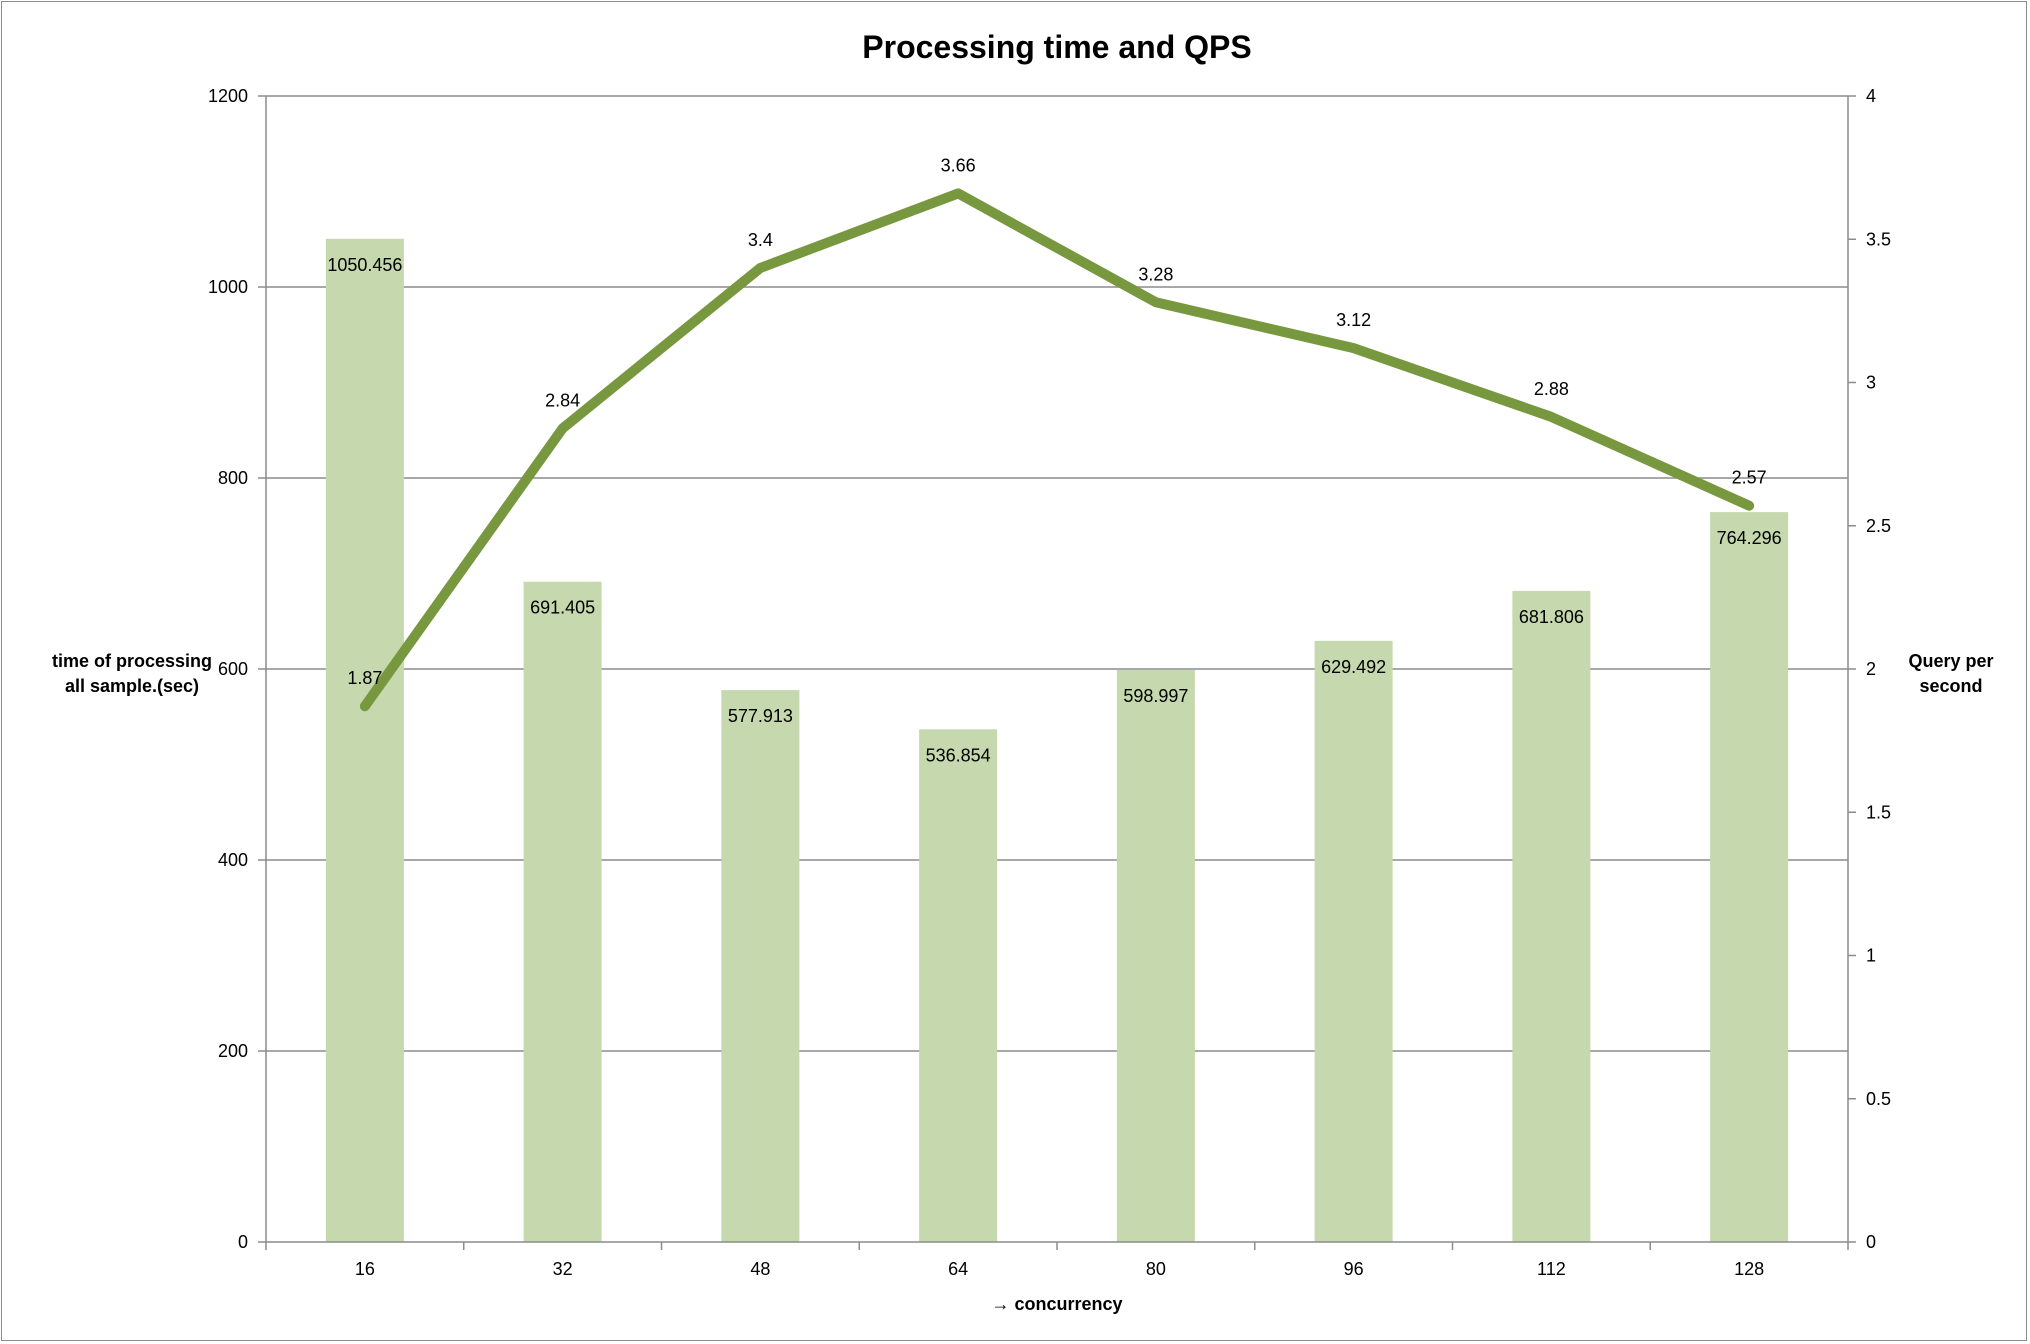  Describe the element at coordinates (1950, 661) in the screenshot. I see `y2-axis-label: Query per` at that location.